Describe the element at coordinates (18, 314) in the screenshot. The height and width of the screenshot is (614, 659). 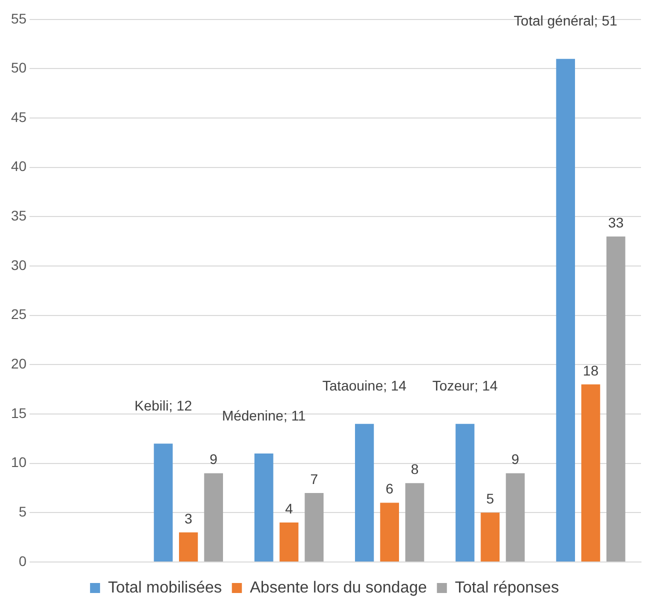
I see `y-tick-label: 25` at that location.